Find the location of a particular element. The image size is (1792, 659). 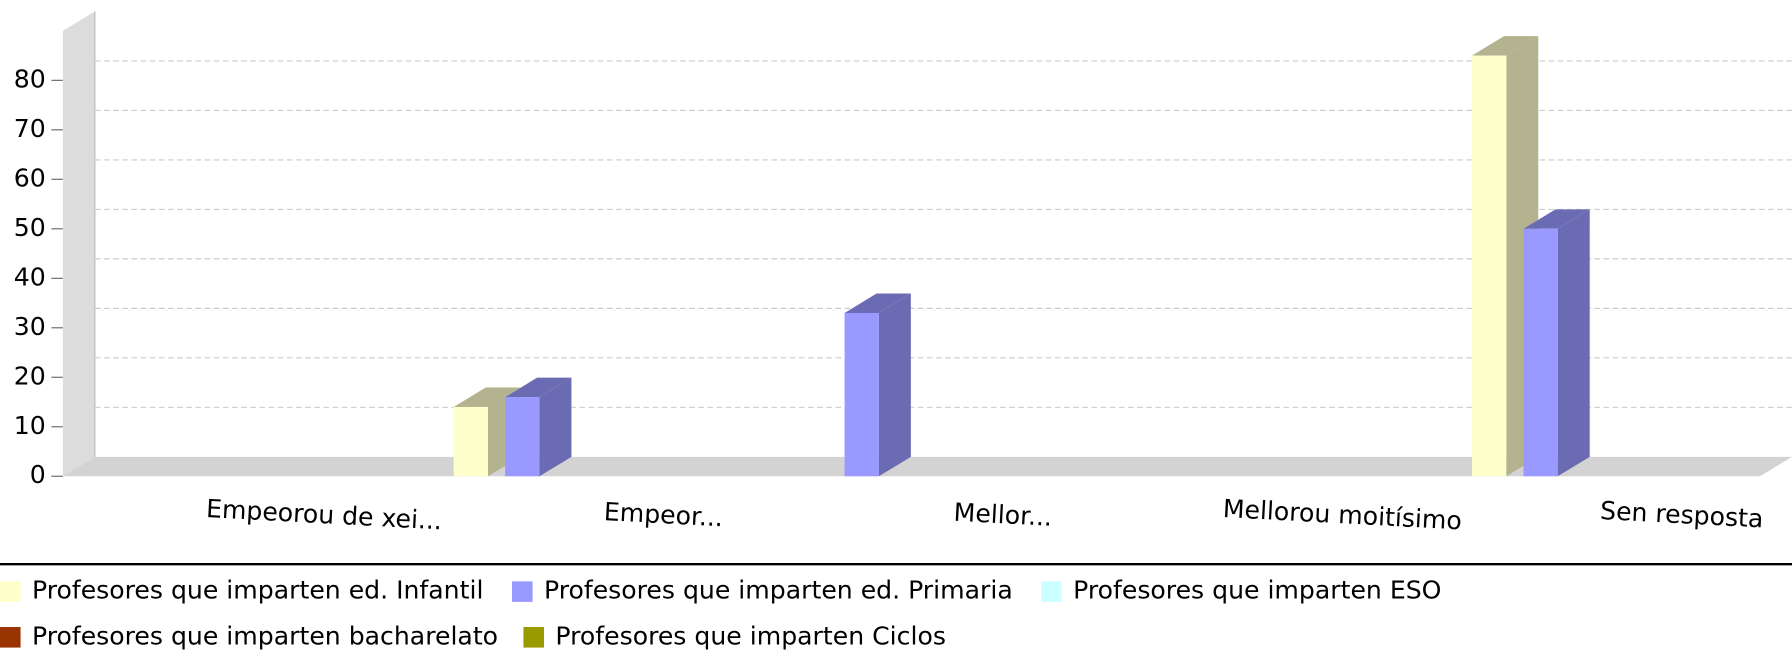

y-tick-label: 30 is located at coordinates (30, 326).